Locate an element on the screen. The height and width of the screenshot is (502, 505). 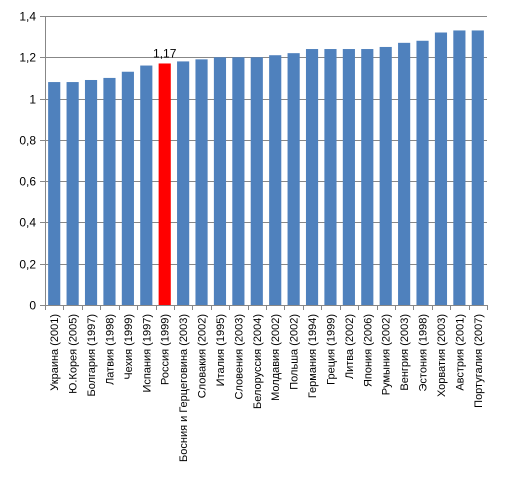
x-tick-label: Литва (2002) is located at coordinates (350, 346).